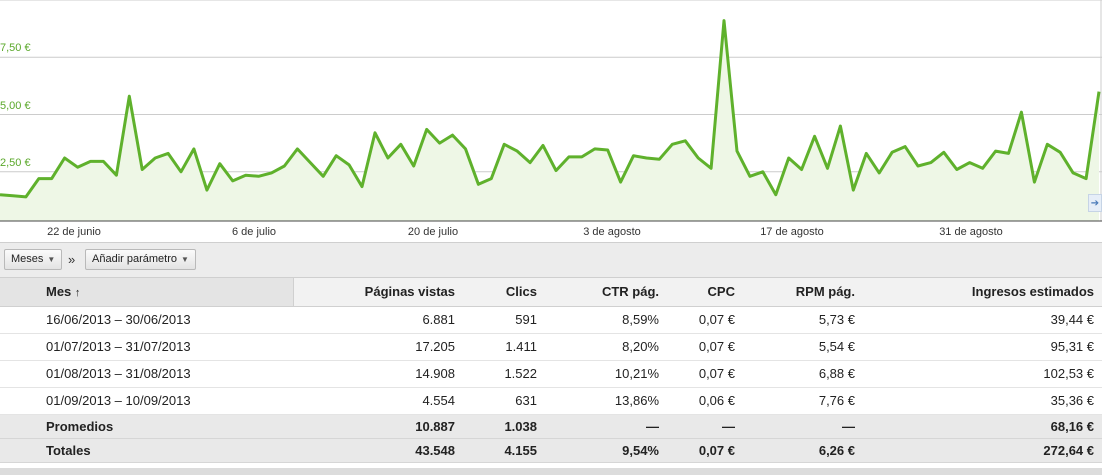  Describe the element at coordinates (15, 162) in the screenshot. I see `y-axis-label: 2,50 €` at that location.